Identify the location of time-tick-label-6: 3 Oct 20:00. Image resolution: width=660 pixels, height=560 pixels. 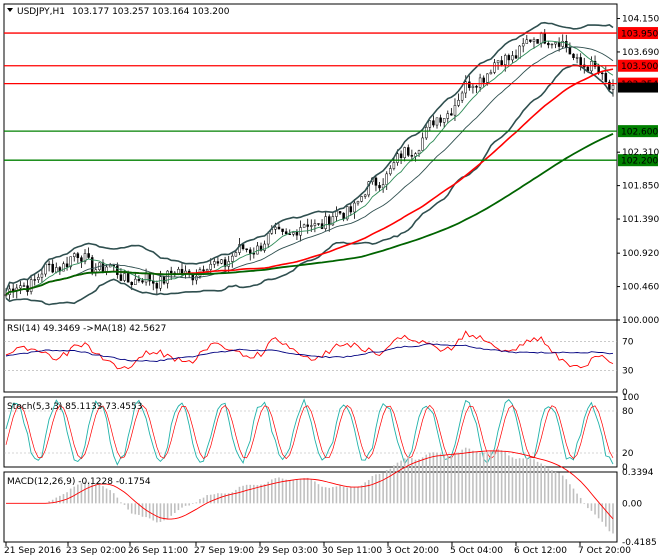
(412, 551).